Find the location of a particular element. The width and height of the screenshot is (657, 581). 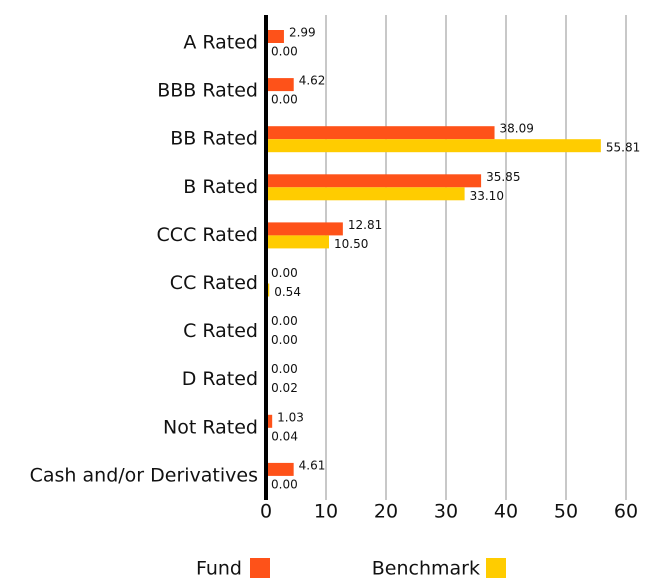

category-label: BB Rated is located at coordinates (214, 139).